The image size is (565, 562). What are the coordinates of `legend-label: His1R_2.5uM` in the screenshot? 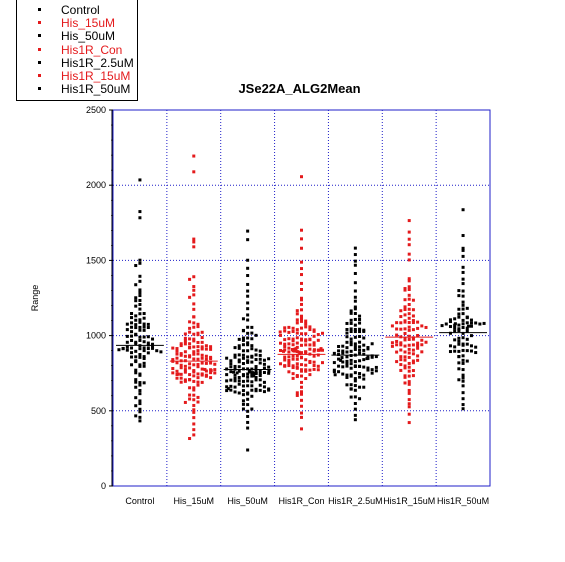 It's located at (97, 62).